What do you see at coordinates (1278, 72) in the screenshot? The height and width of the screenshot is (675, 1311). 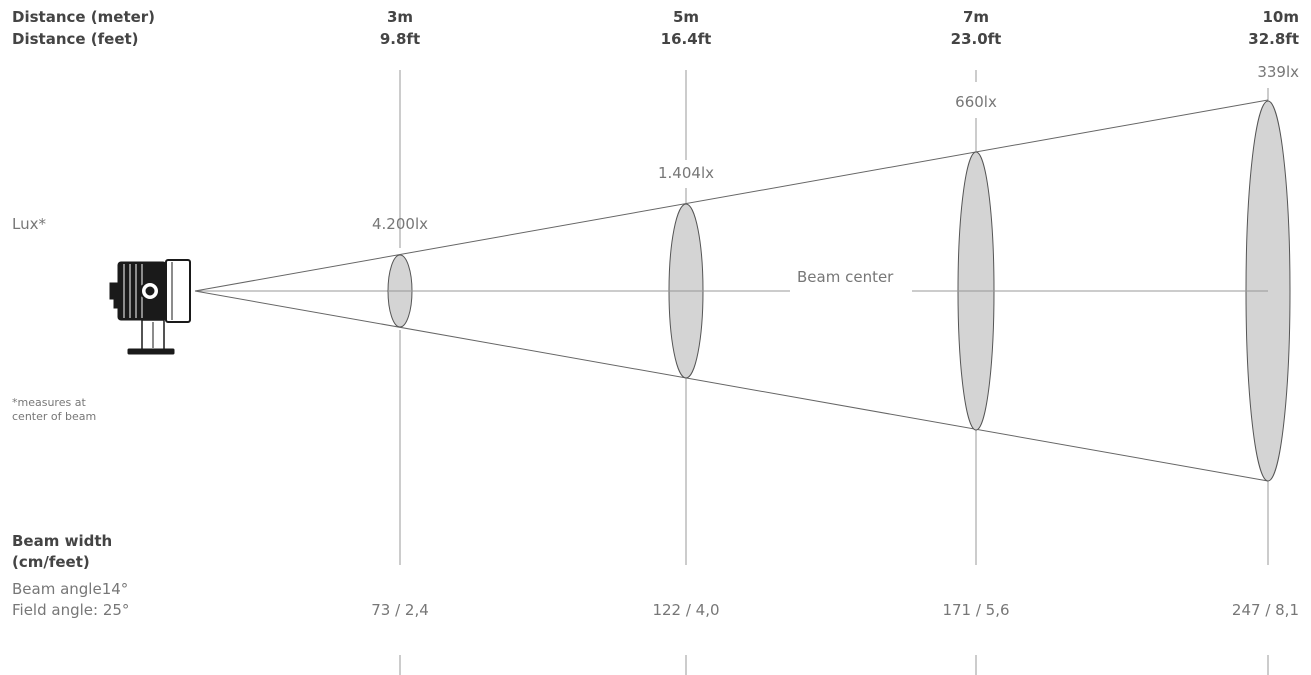 I see `lux-value: 339lx` at bounding box center [1278, 72].